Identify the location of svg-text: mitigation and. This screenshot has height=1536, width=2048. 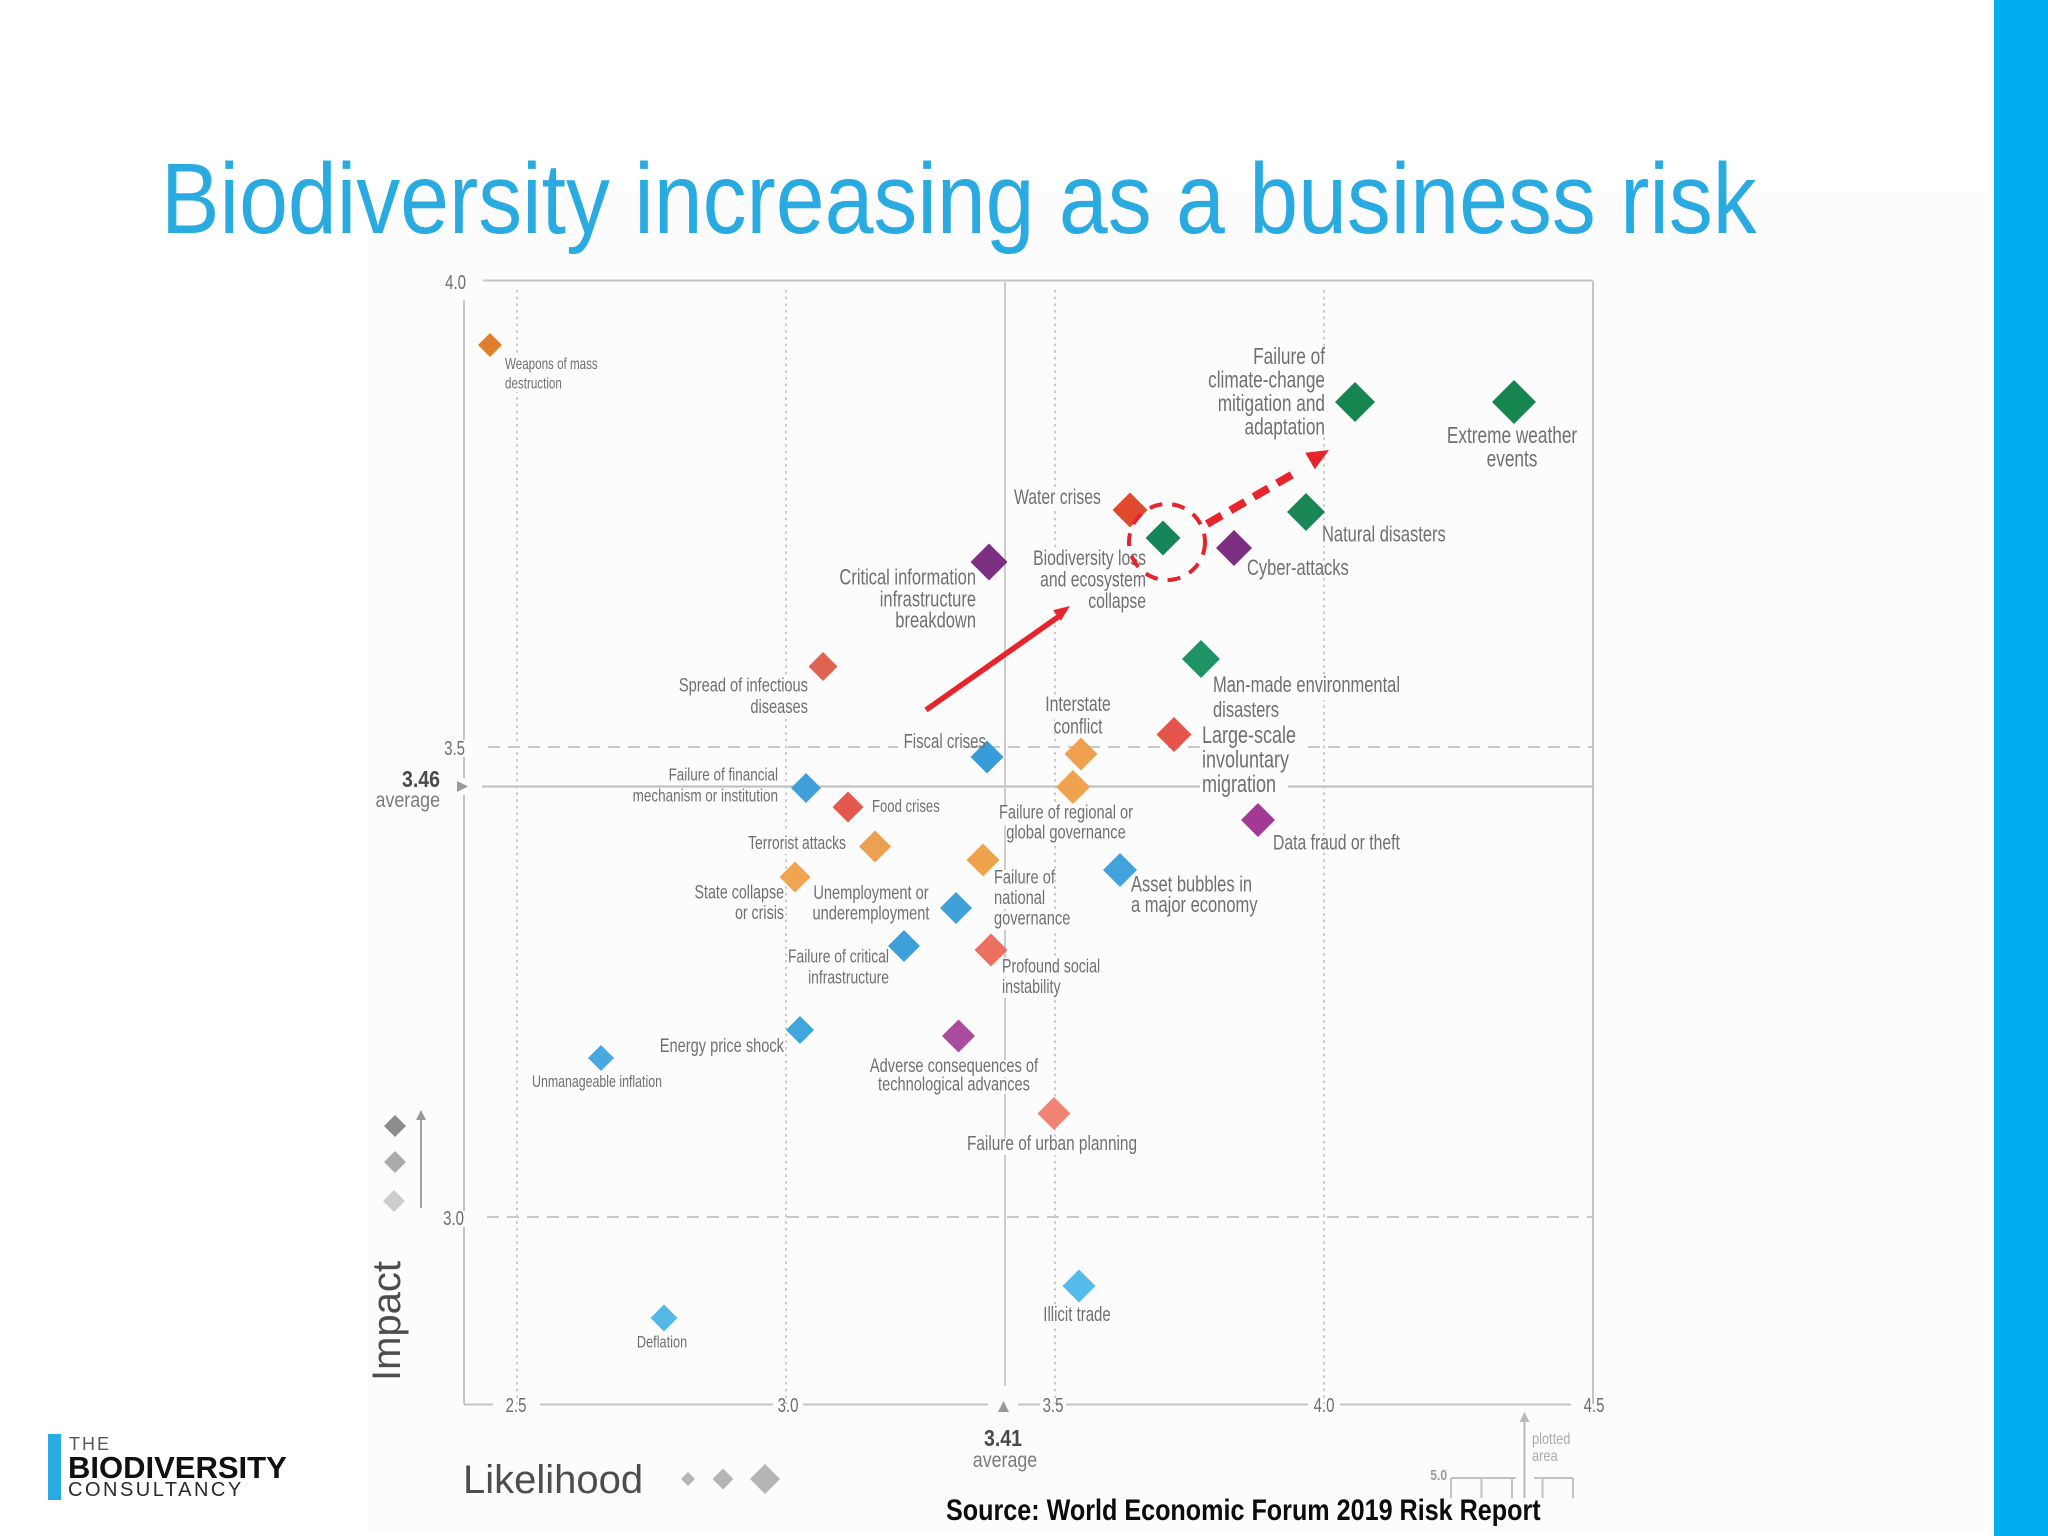
(1271, 404).